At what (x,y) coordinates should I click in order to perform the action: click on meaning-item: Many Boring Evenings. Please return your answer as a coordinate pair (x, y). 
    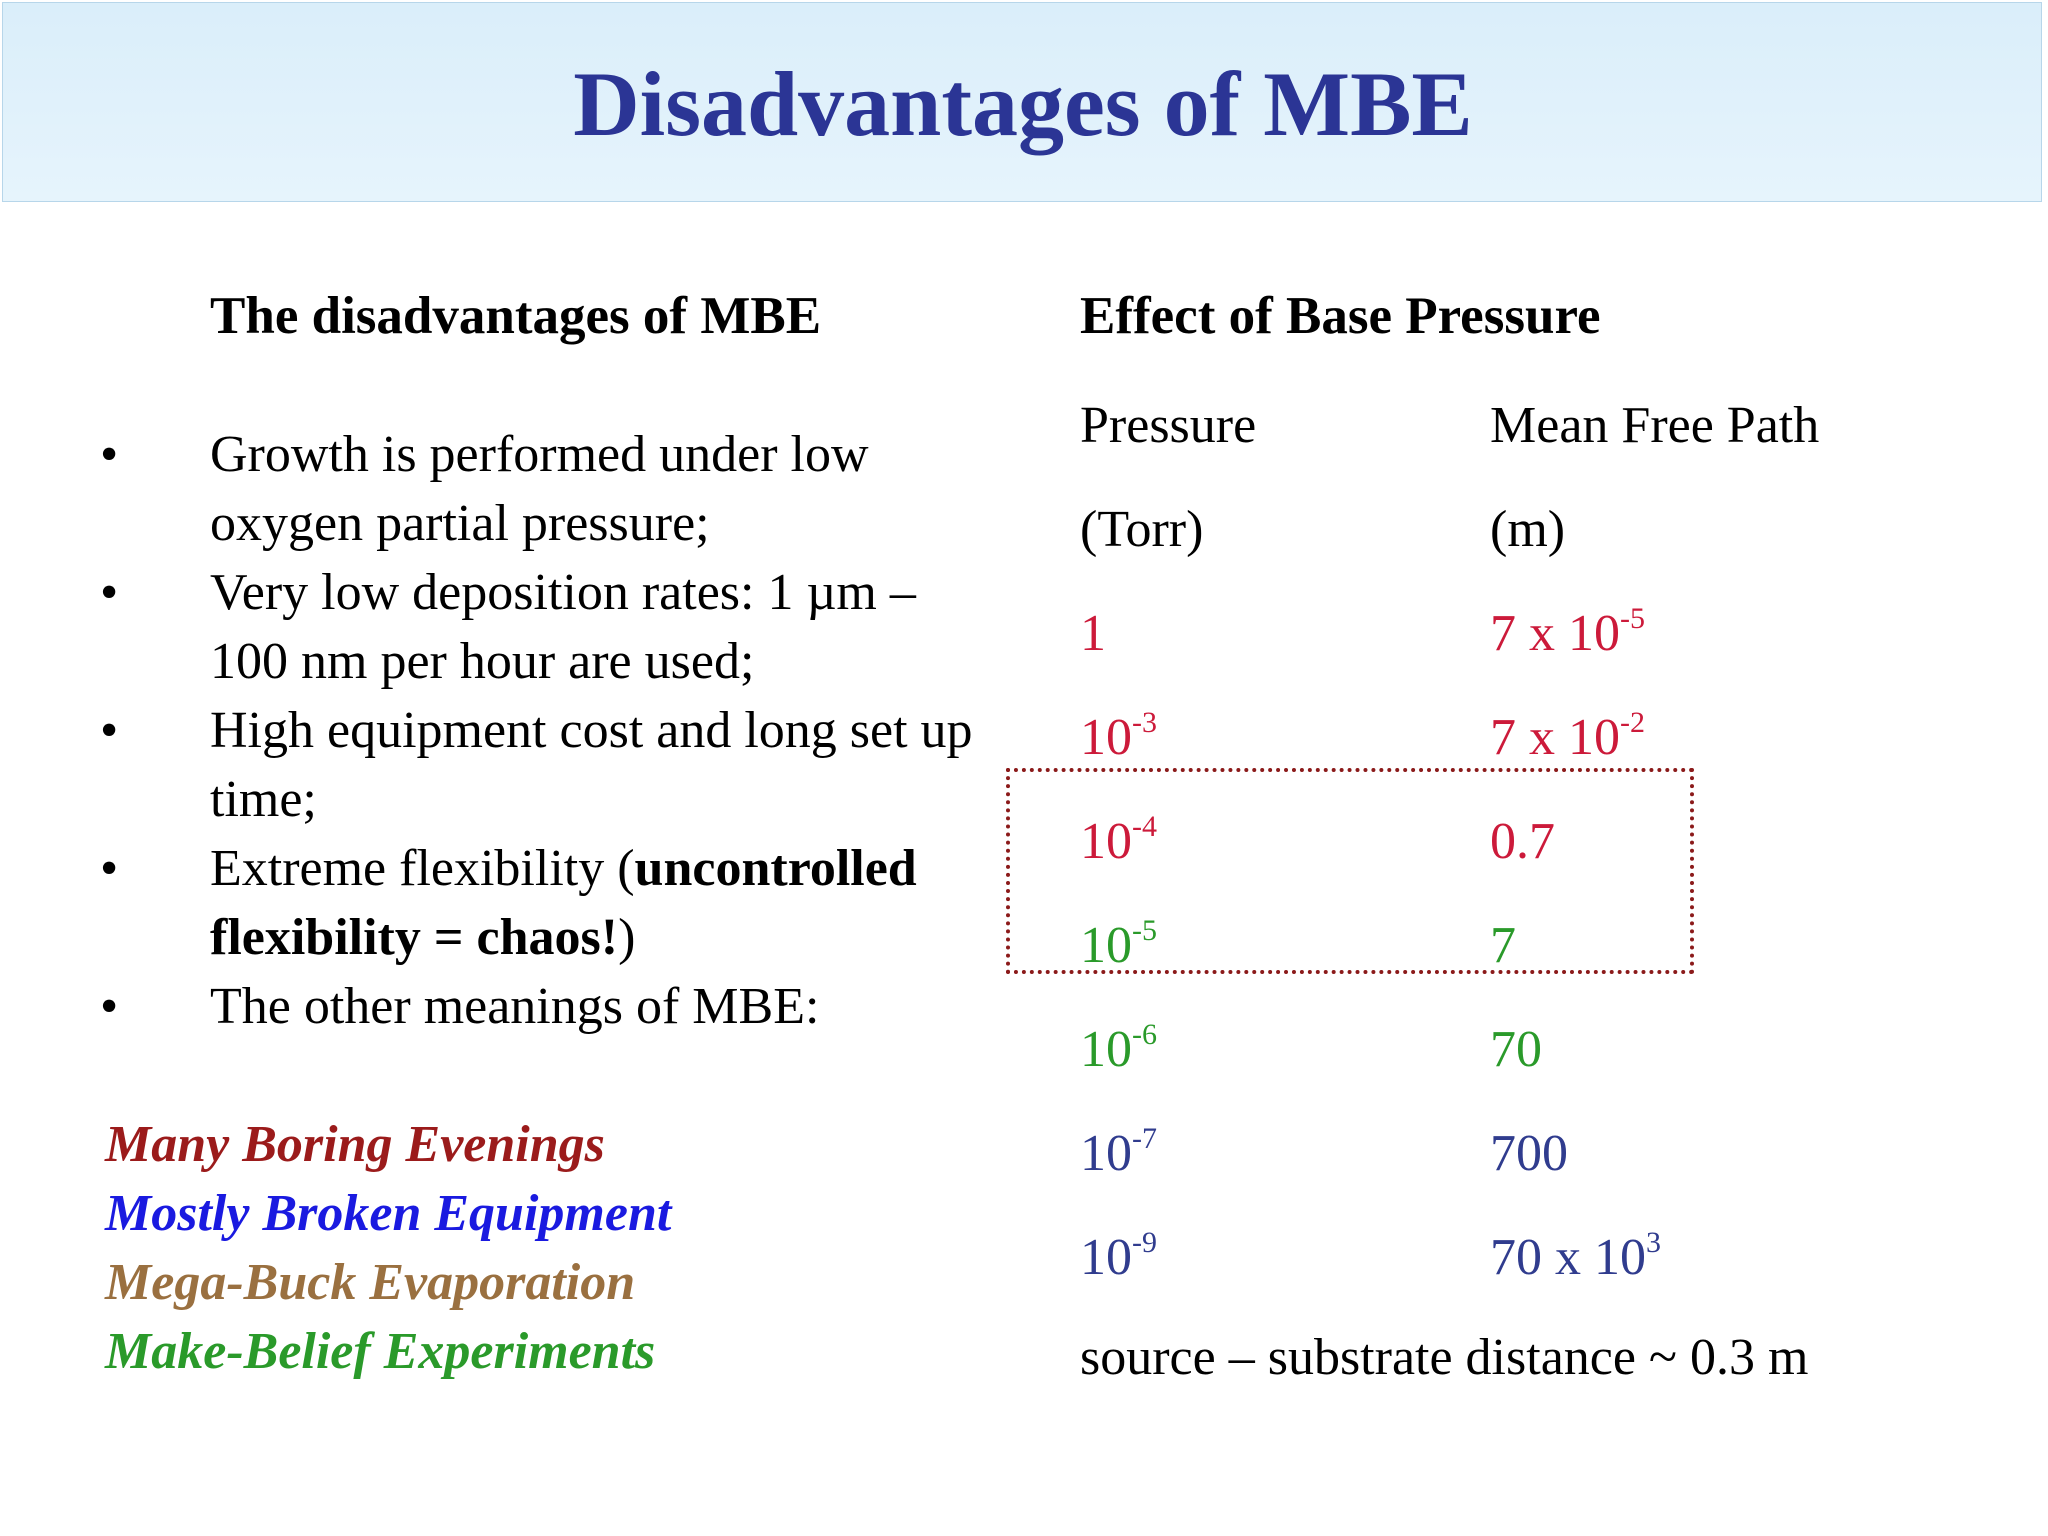
    Looking at the image, I should click on (355, 1144).